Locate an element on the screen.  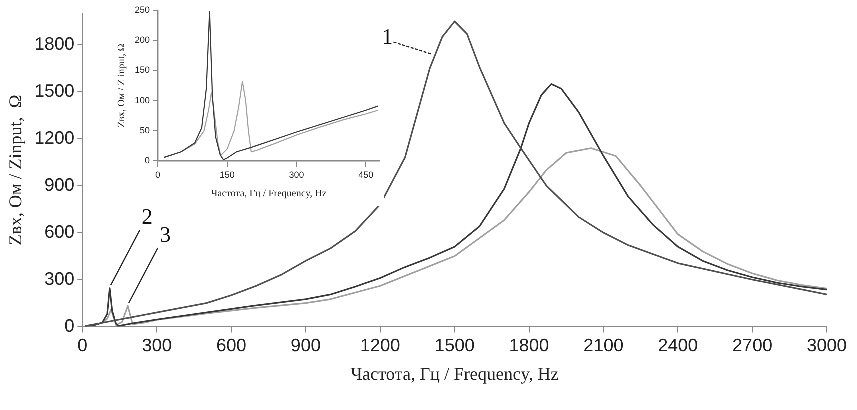
x-tick-label: 1500 is located at coordinates (454, 346).